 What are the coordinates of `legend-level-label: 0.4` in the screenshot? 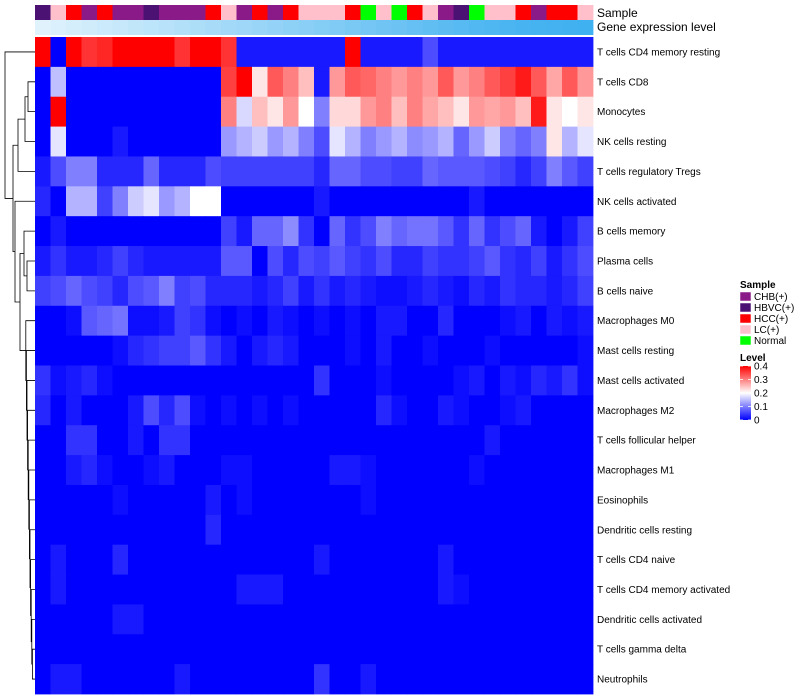 It's located at (761, 367).